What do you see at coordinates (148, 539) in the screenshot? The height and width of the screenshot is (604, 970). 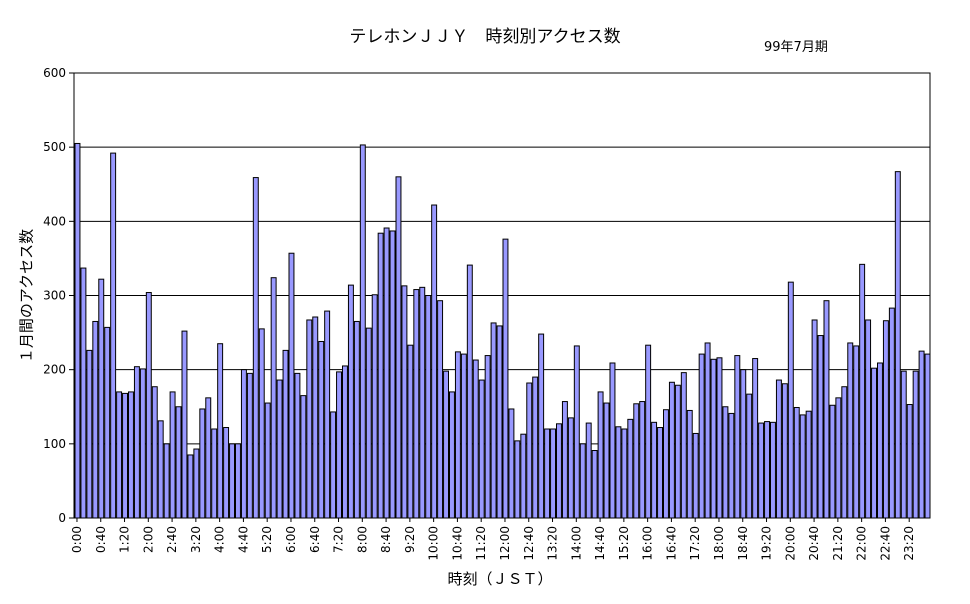 I see `x-tick-label: 2:00` at bounding box center [148, 539].